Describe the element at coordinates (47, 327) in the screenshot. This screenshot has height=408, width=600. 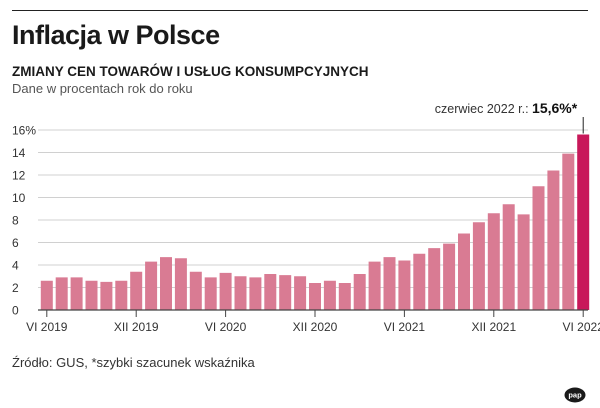
I see `x-tick-label: VI 2019` at that location.